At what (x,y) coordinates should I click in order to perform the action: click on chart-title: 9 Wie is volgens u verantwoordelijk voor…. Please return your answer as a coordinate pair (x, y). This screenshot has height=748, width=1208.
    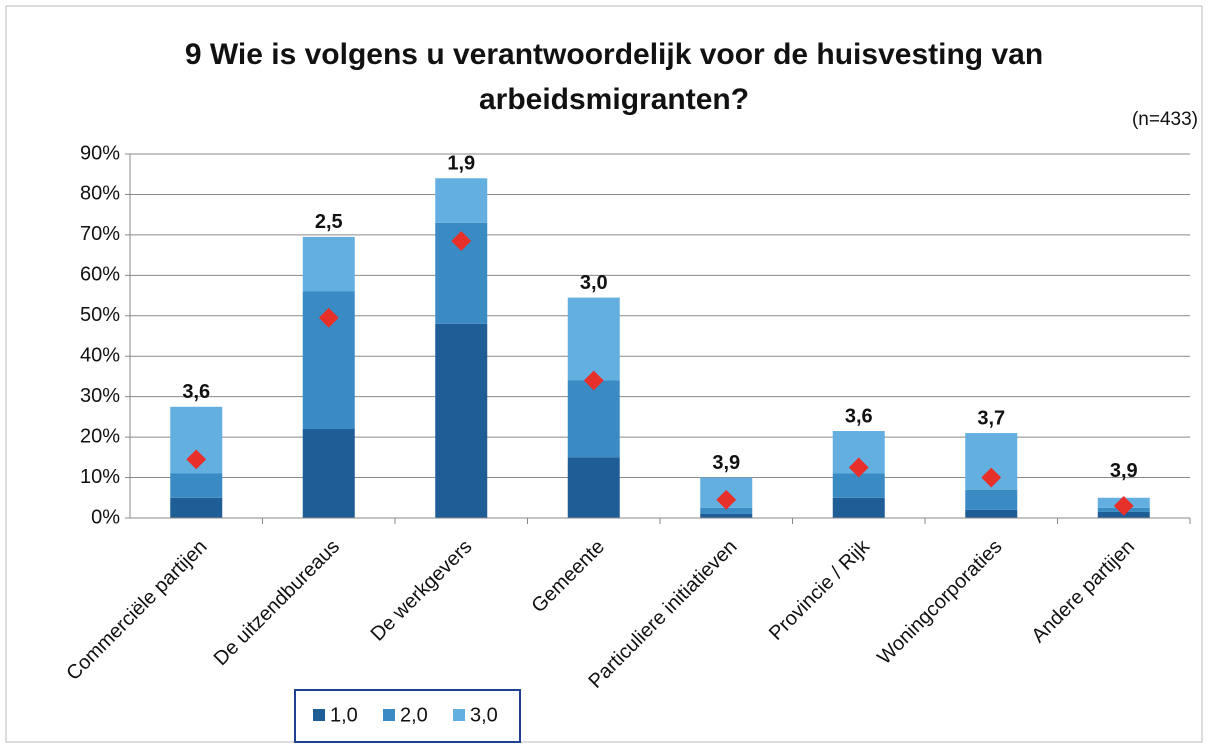
    Looking at the image, I should click on (614, 54).